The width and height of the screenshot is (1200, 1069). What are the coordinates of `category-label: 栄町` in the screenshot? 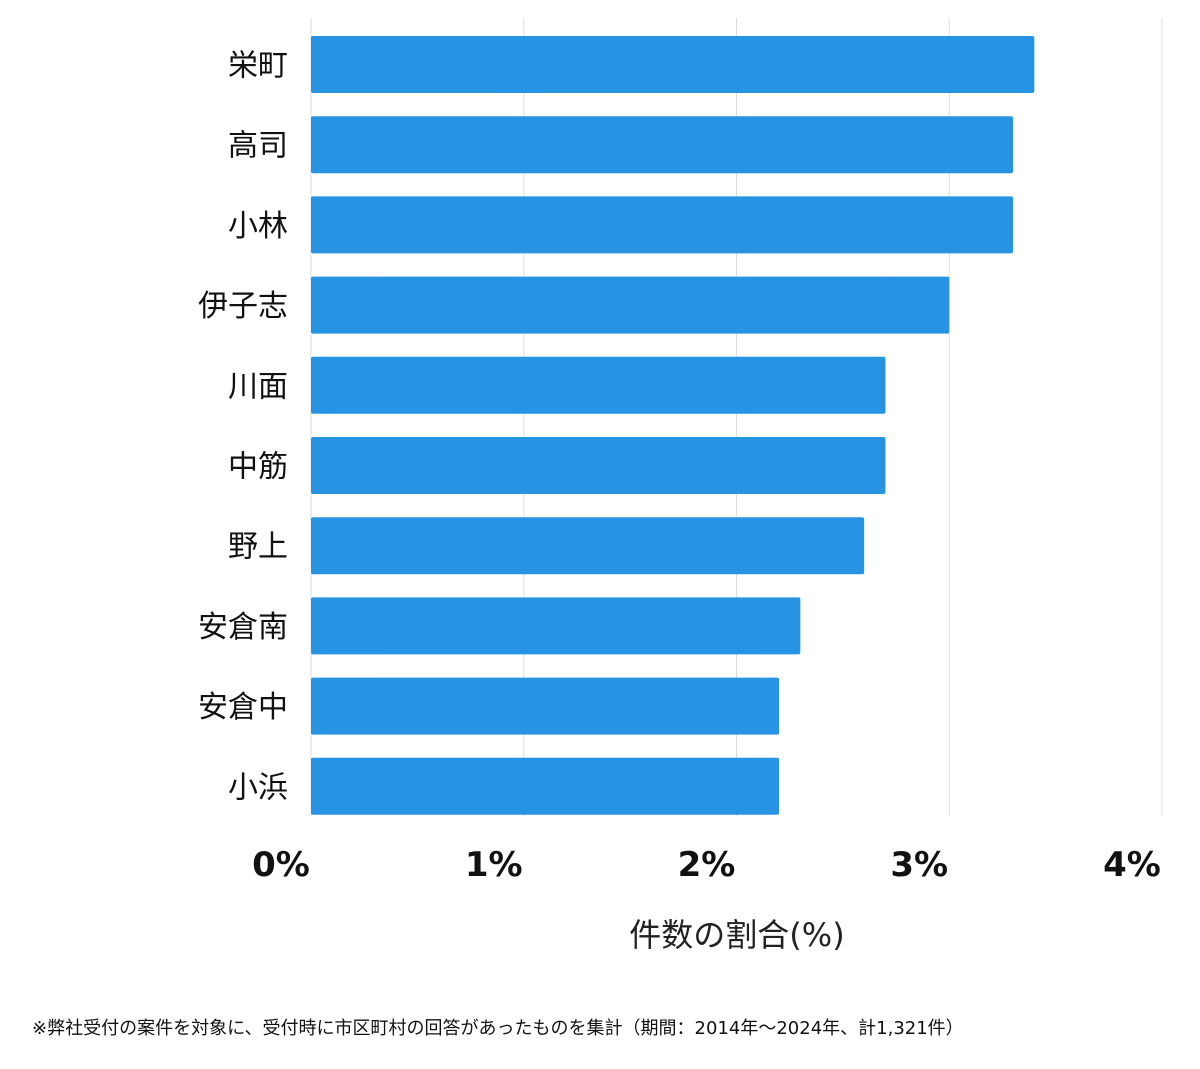 It's located at (258, 66).